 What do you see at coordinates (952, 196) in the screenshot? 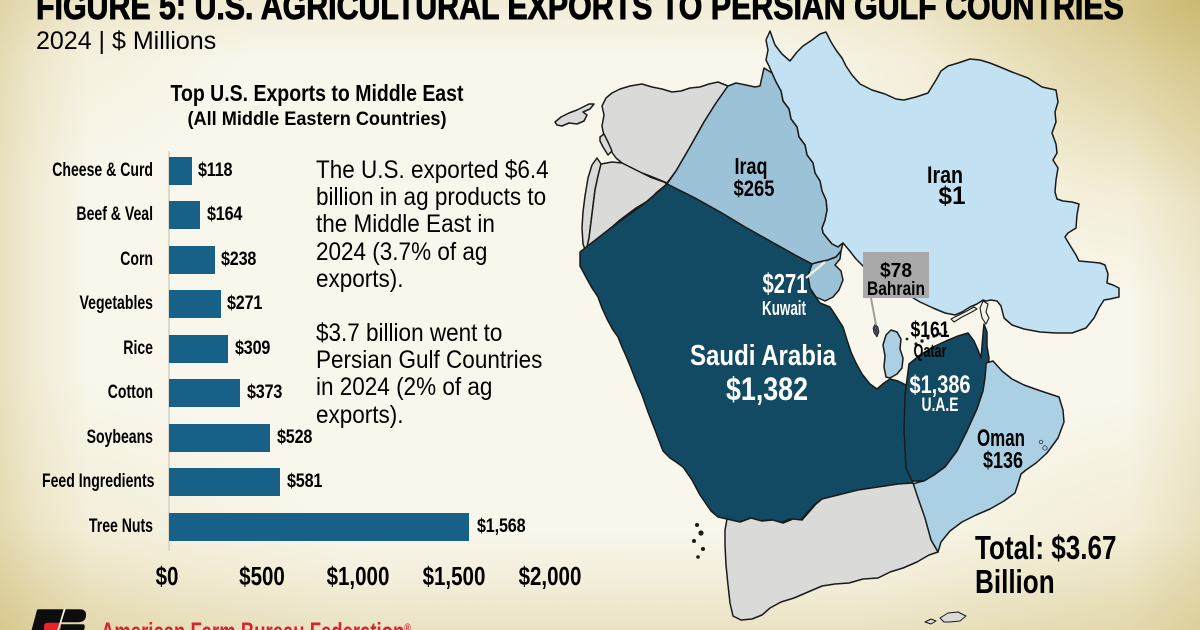
I see `svg-text: $1` at bounding box center [952, 196].